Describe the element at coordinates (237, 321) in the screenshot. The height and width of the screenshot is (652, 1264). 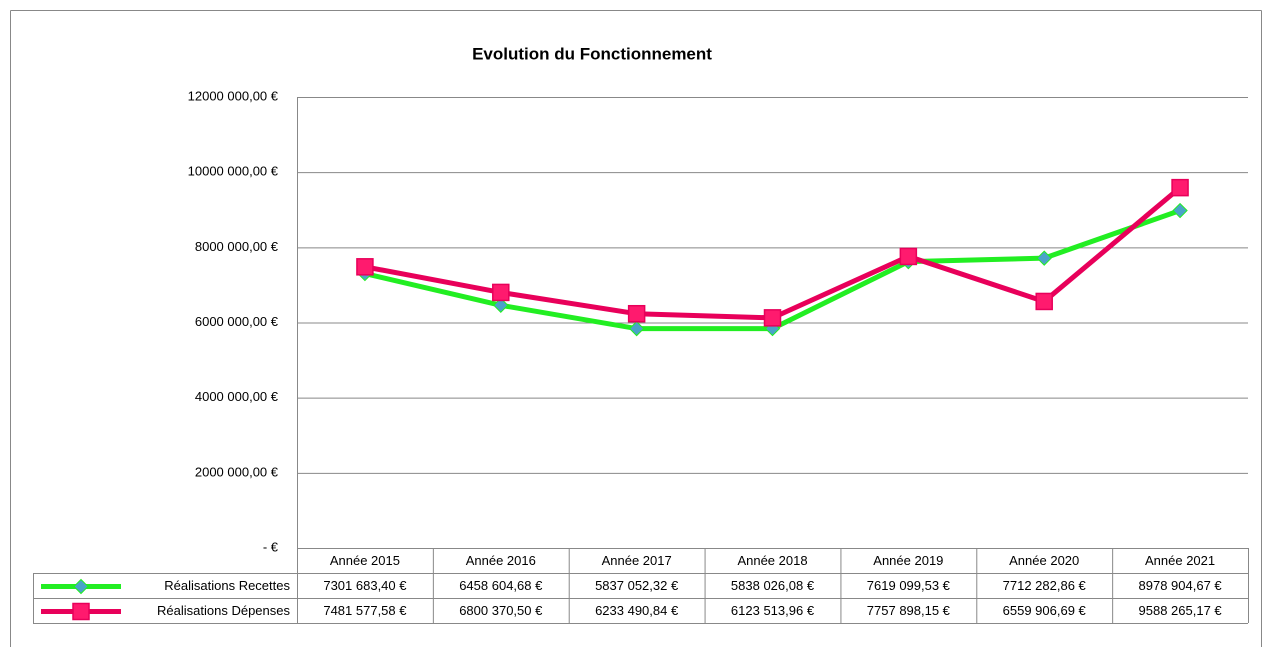
I see `y-tick-label: 6000 000,00 €` at that location.